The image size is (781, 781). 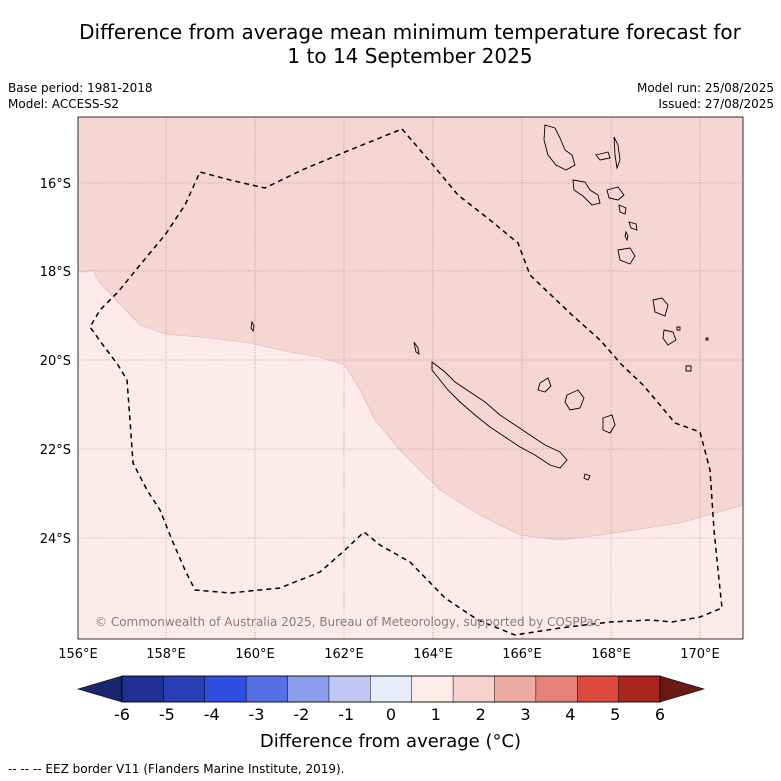 What do you see at coordinates (55, 539) in the screenshot?
I see `lat-label-24: 24°S` at bounding box center [55, 539].